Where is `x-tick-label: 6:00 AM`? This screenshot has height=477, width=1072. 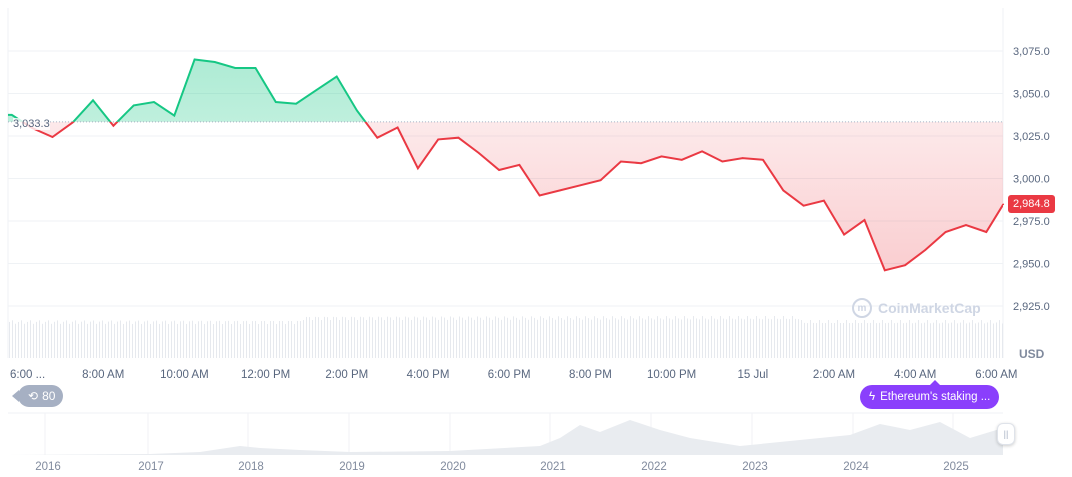 x-tick-label: 6:00 AM is located at coordinates (996, 375).